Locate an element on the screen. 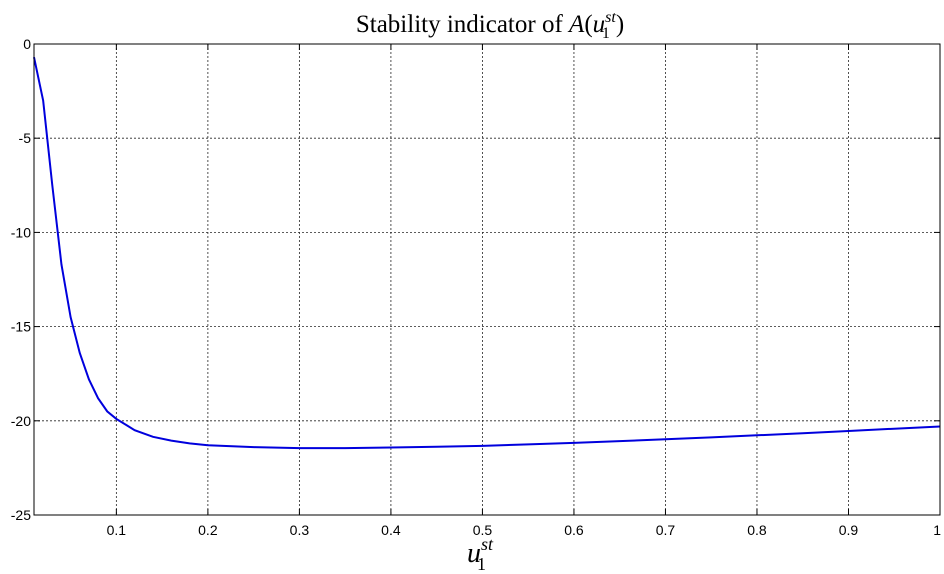  x-axis-label: ust 1 is located at coordinates (480, 554).